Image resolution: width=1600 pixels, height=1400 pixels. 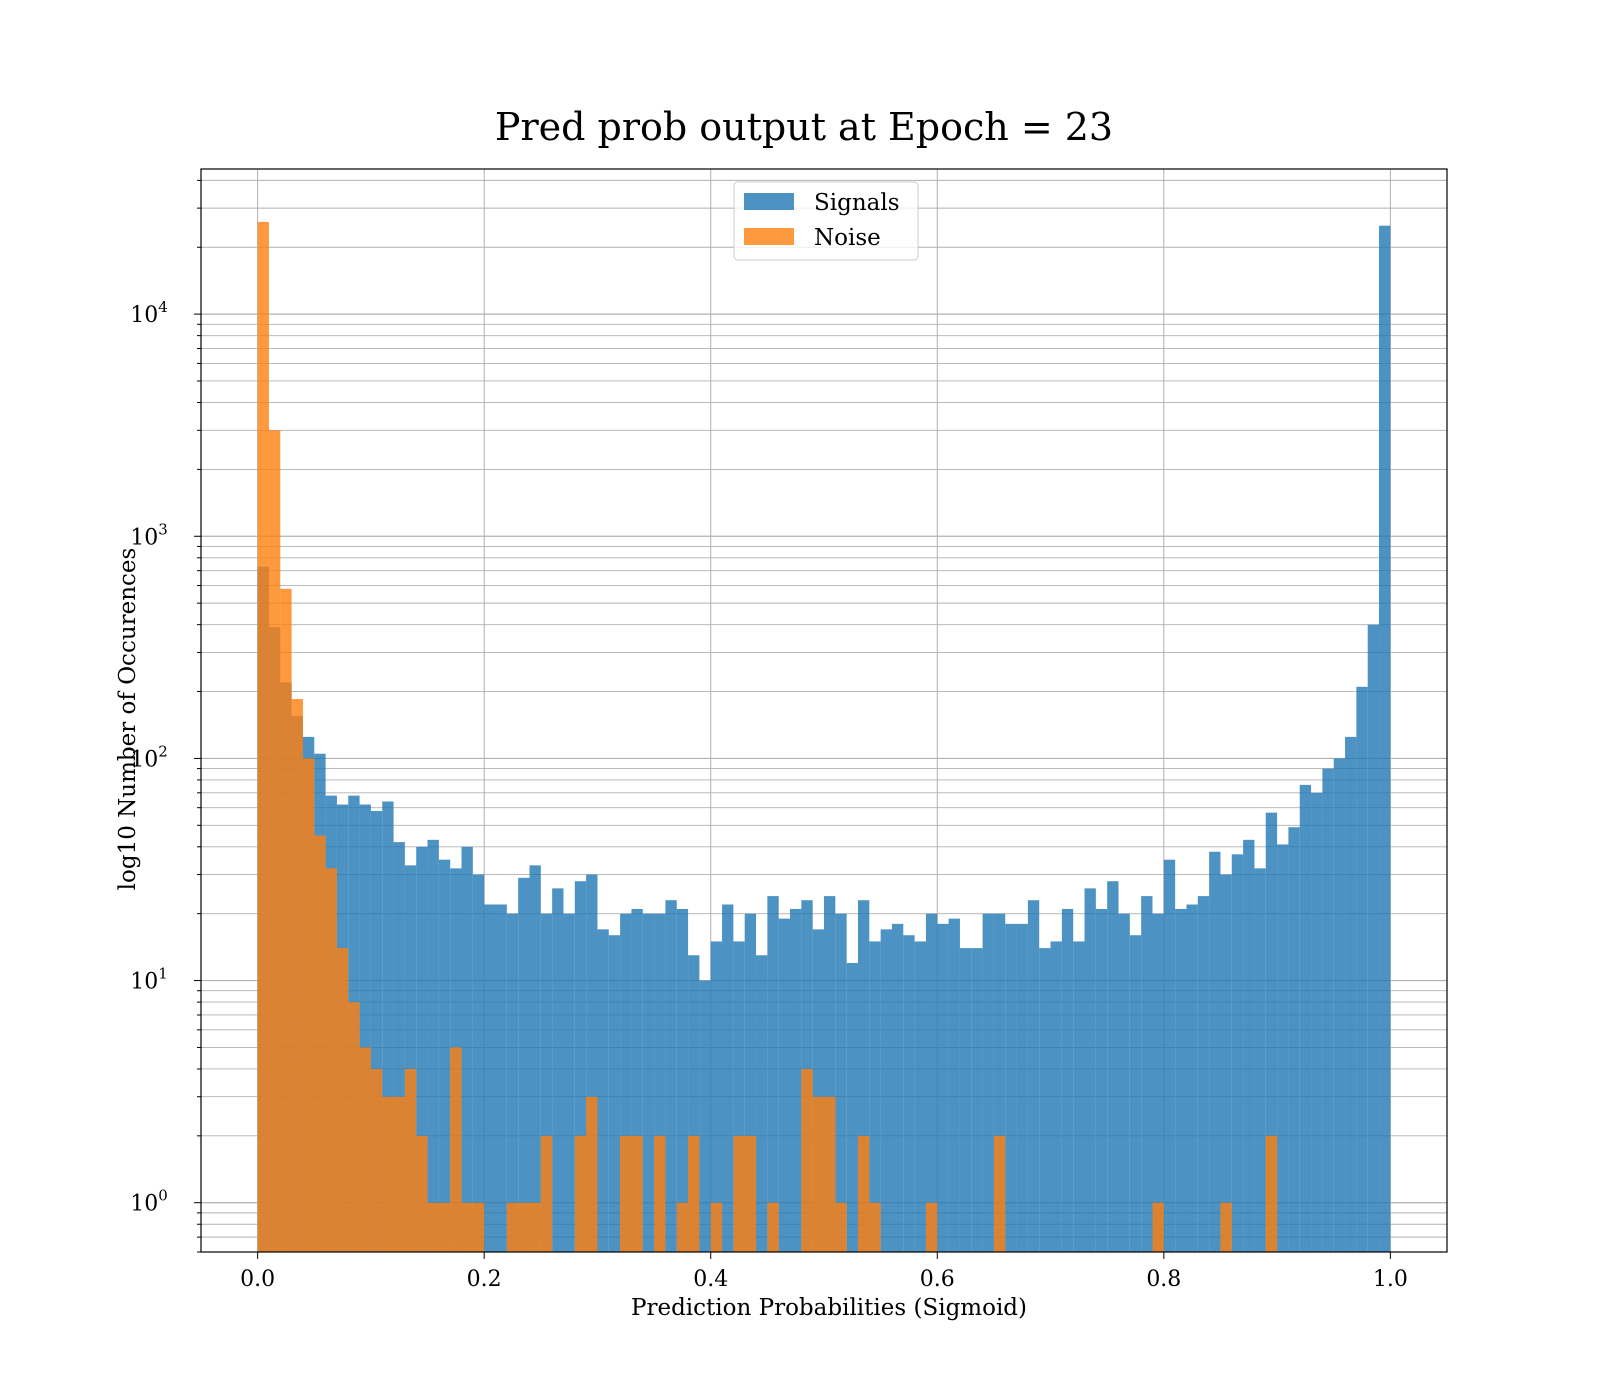 I want to click on legend-label-signals: Signals, so click(x=857, y=203).